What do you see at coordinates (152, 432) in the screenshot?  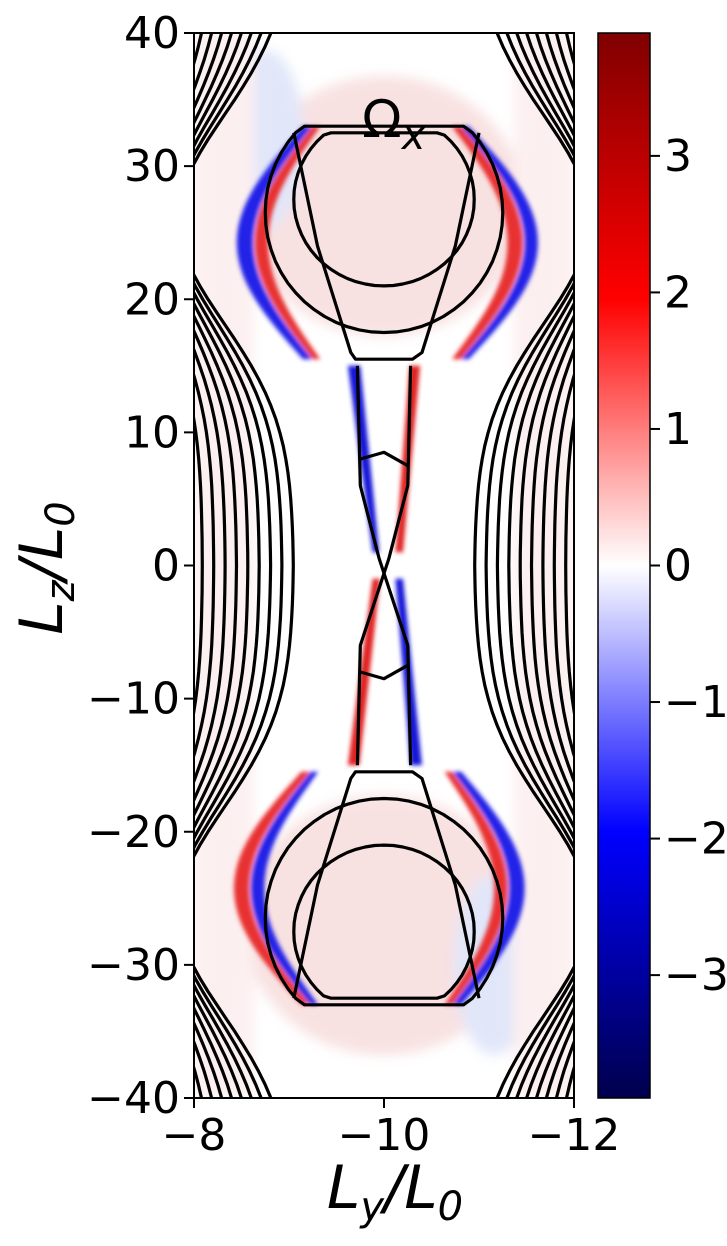 I see `y-tick-label: 10` at bounding box center [152, 432].